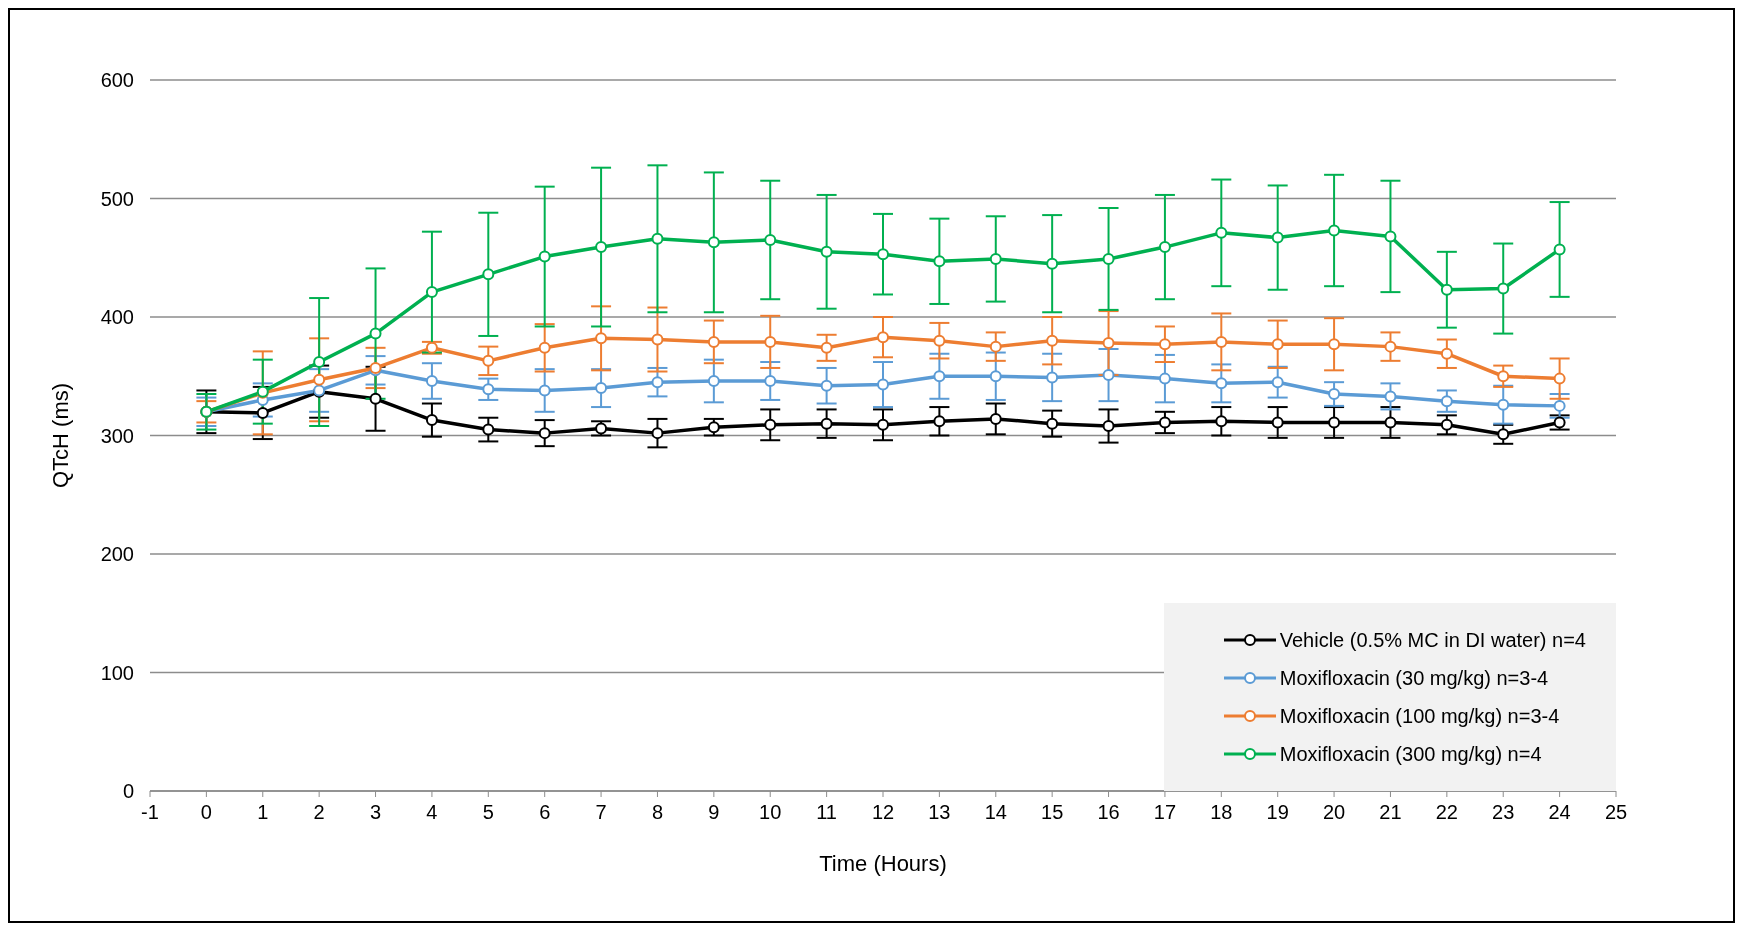  I want to click on legend-label: Vehicle (0.5% MC in DI water) n=4, so click(1432, 640).